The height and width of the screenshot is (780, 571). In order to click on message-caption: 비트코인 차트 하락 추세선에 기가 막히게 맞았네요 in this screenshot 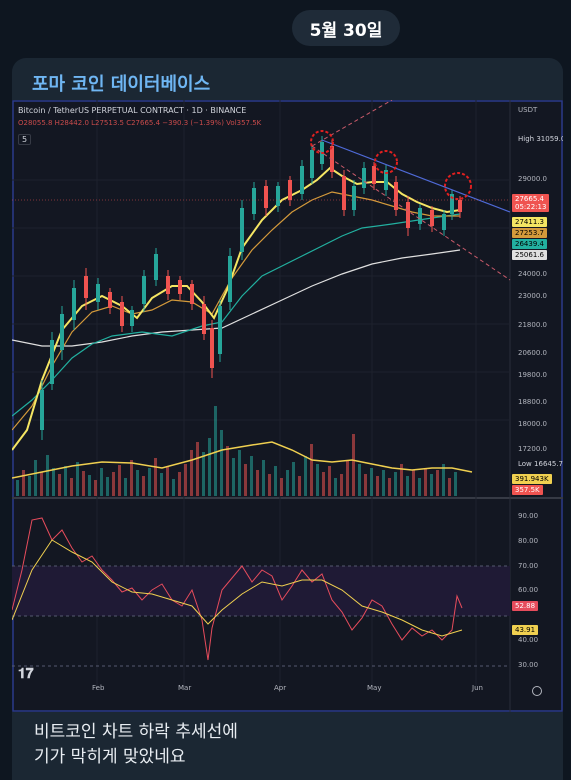, I will do `click(136, 745)`.